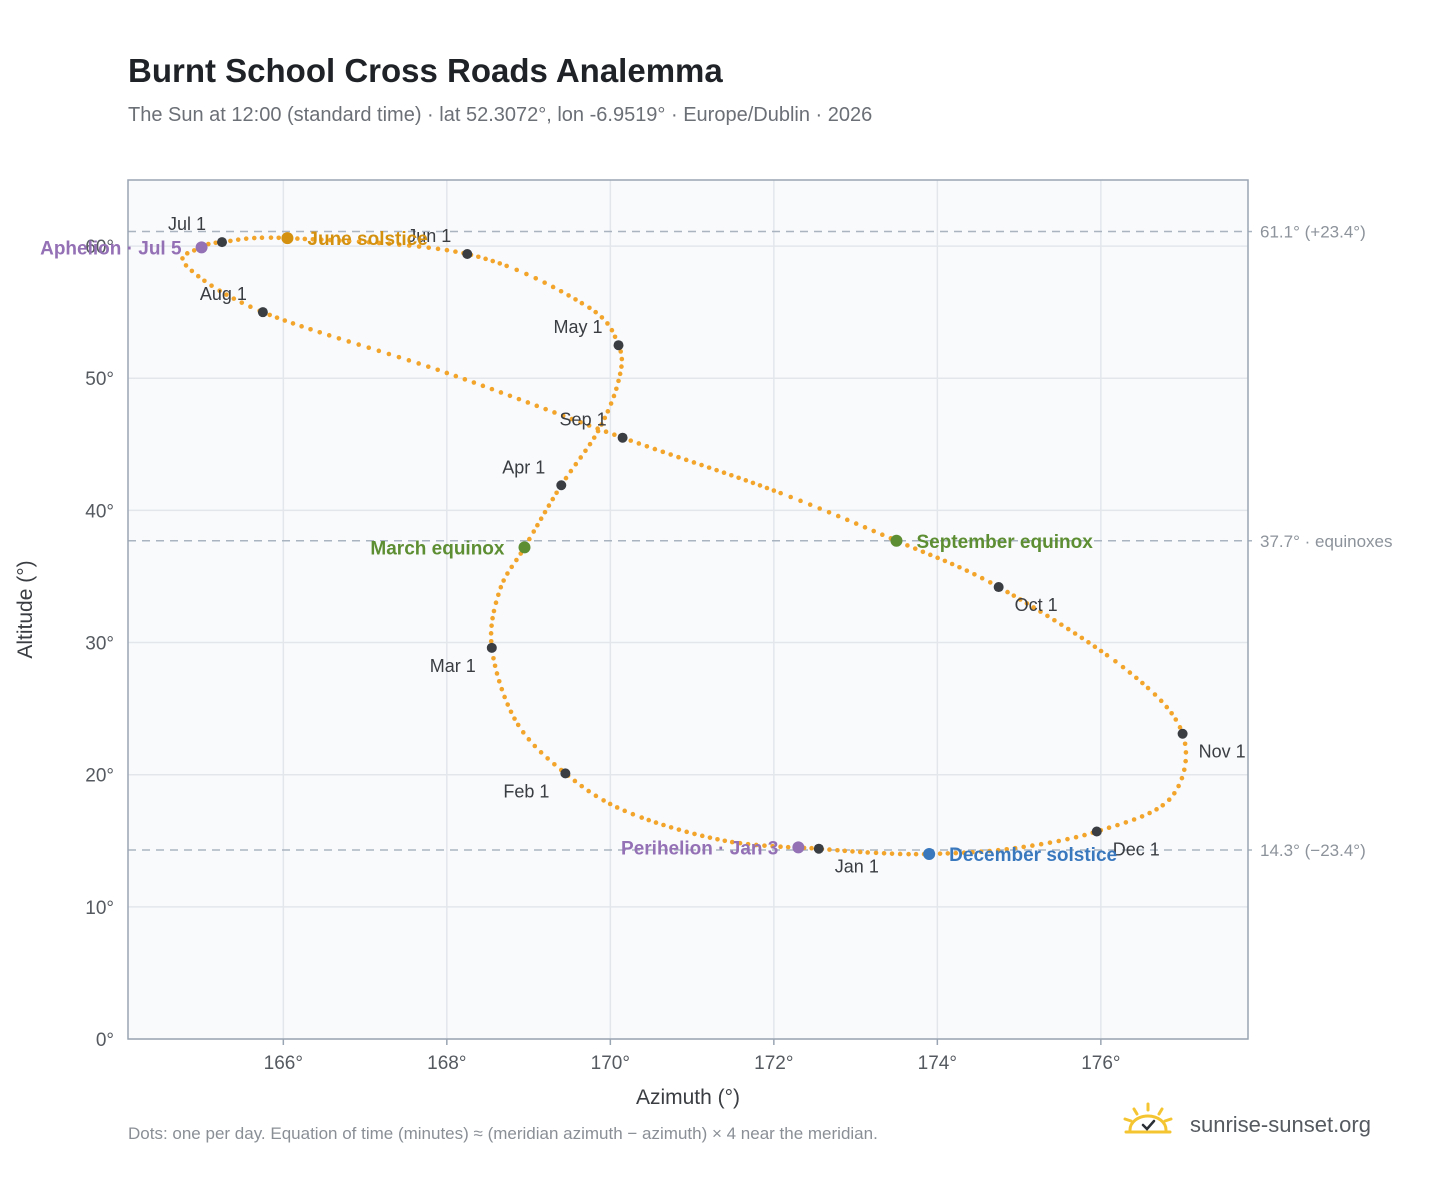  What do you see at coordinates (1096, 831) in the screenshot?
I see `month-marker` at bounding box center [1096, 831].